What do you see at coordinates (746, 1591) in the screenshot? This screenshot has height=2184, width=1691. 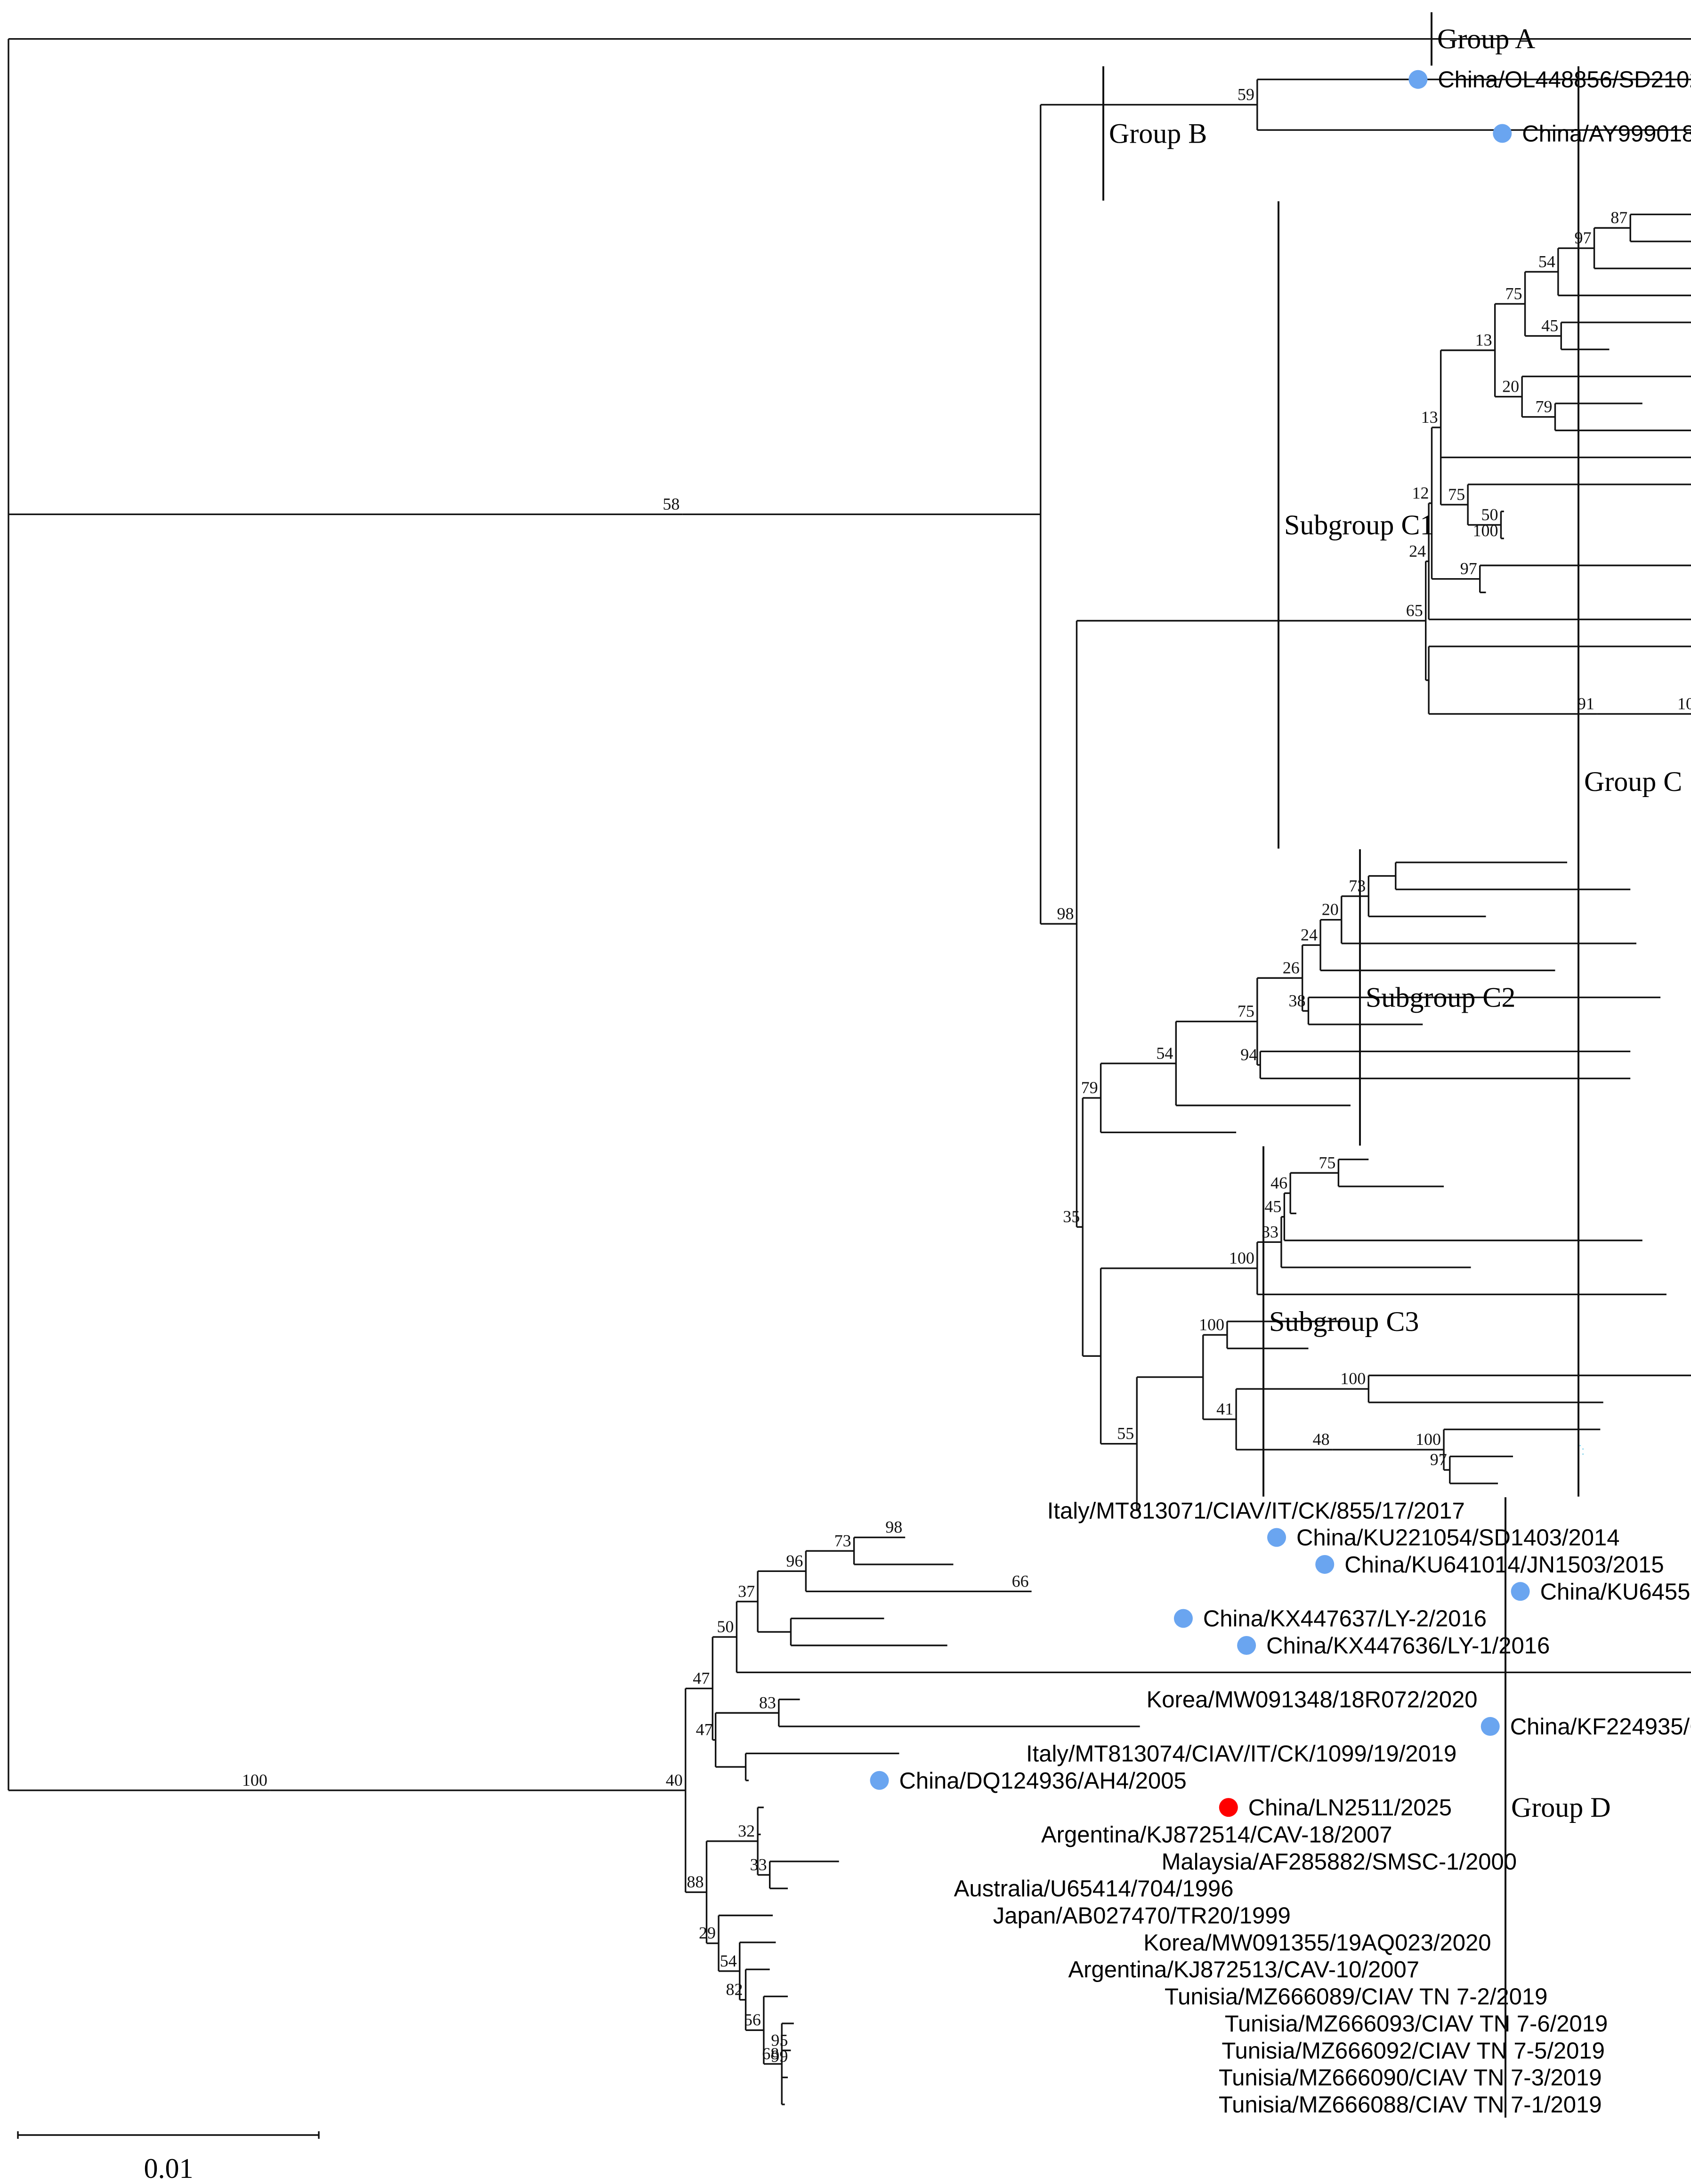 I see `bootstrap-56: 37` at bounding box center [746, 1591].